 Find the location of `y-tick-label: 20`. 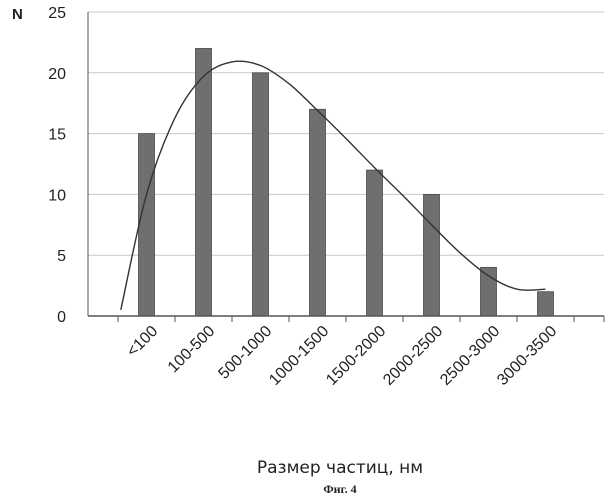

y-tick-label: 20 is located at coordinates (57, 74).